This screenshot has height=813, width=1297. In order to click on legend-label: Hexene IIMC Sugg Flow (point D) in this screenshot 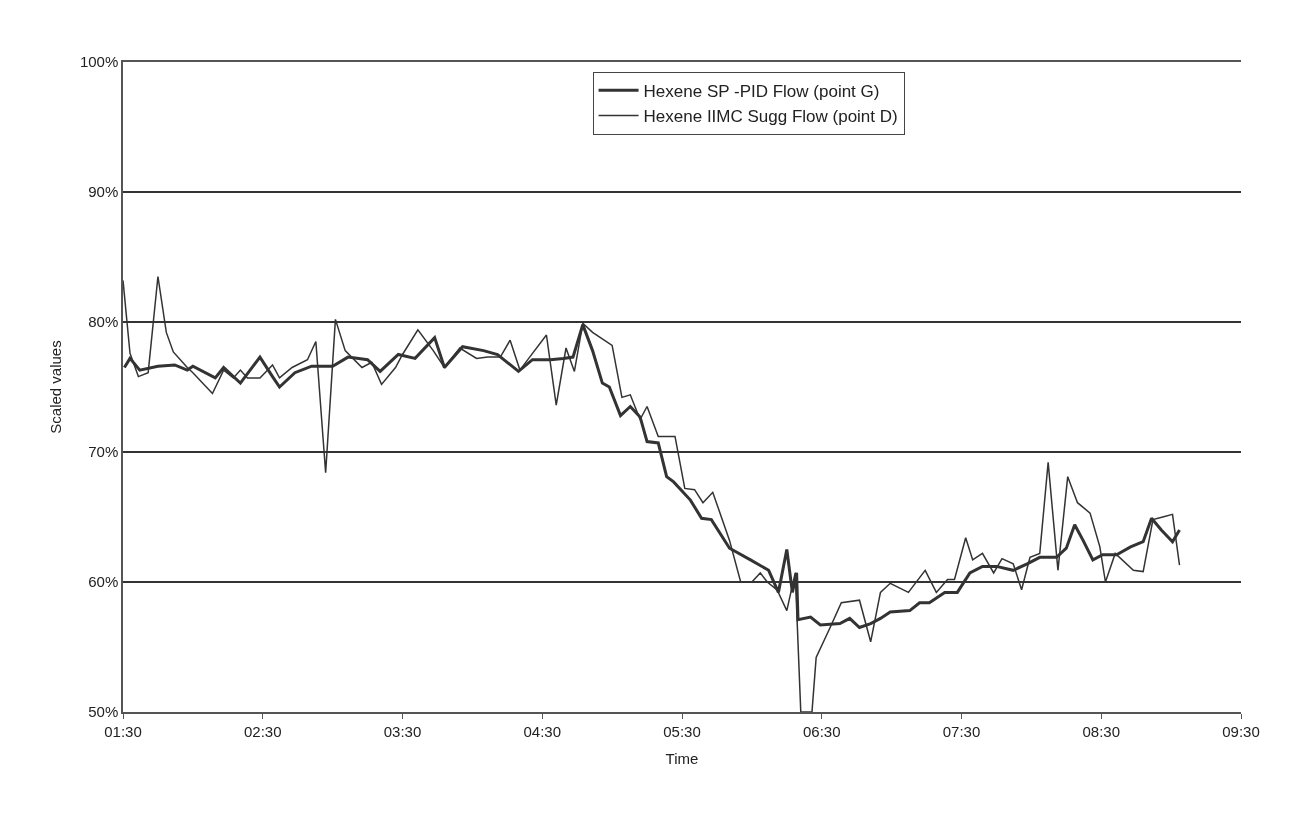, I will do `click(770, 117)`.